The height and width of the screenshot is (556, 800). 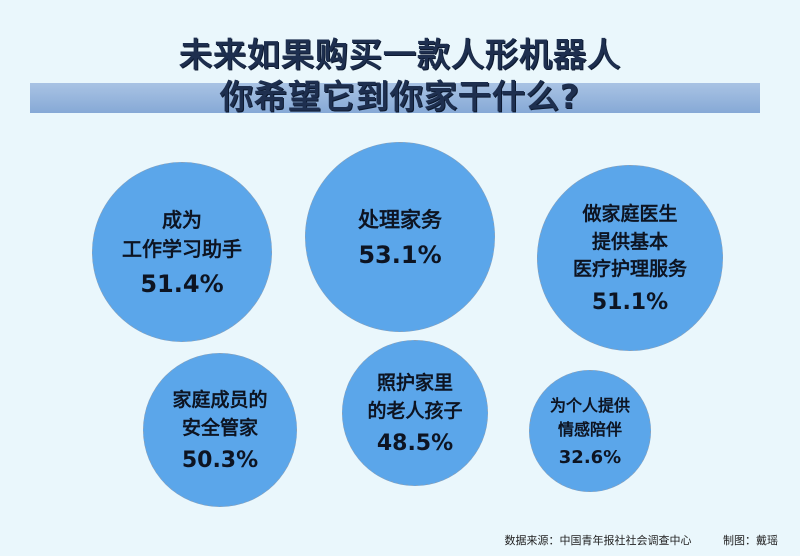 I want to click on bubble: 家庭成员的安全管家 50.3%, so click(x=220, y=430).